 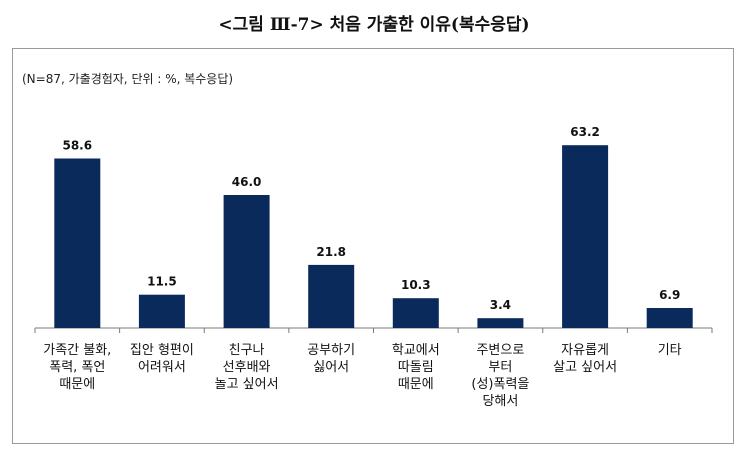 I want to click on category-label: 학교에서 따돌림 때문에, so click(x=415, y=367).